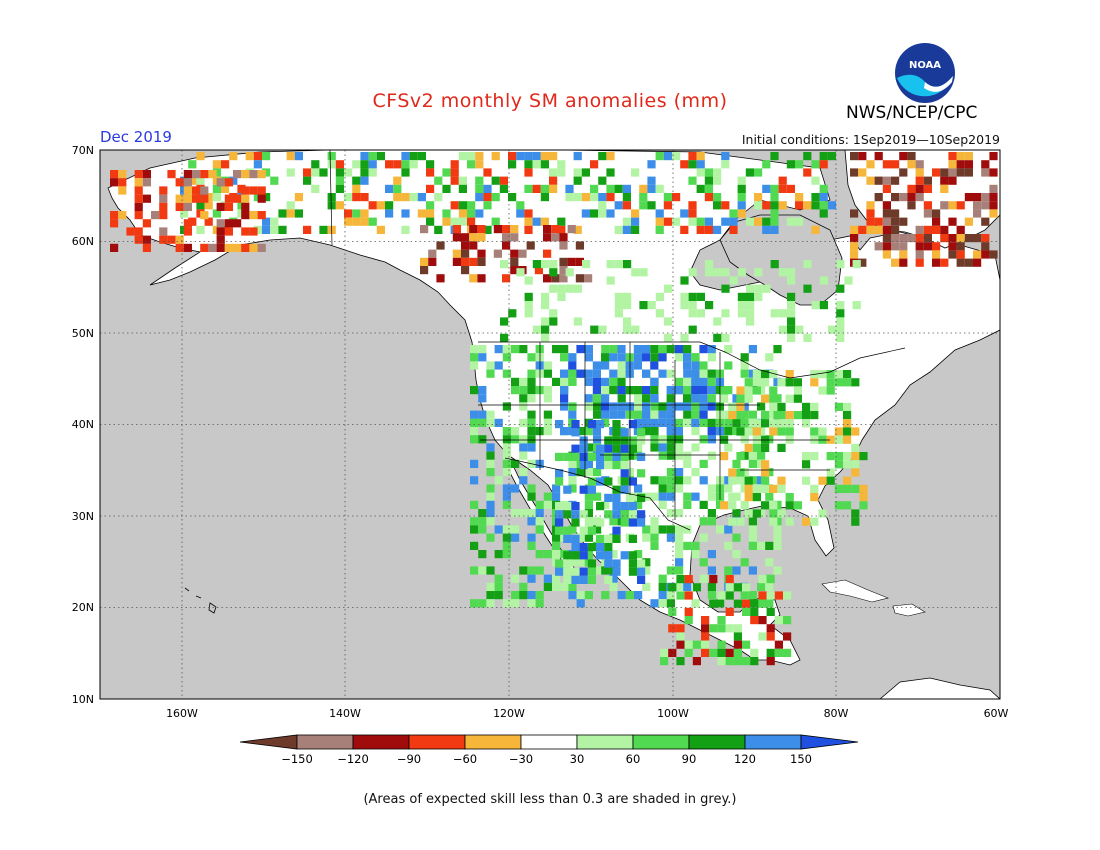 The image size is (1100, 850). What do you see at coordinates (409, 759) in the screenshot?
I see `colorbar-tick: −90` at bounding box center [409, 759].